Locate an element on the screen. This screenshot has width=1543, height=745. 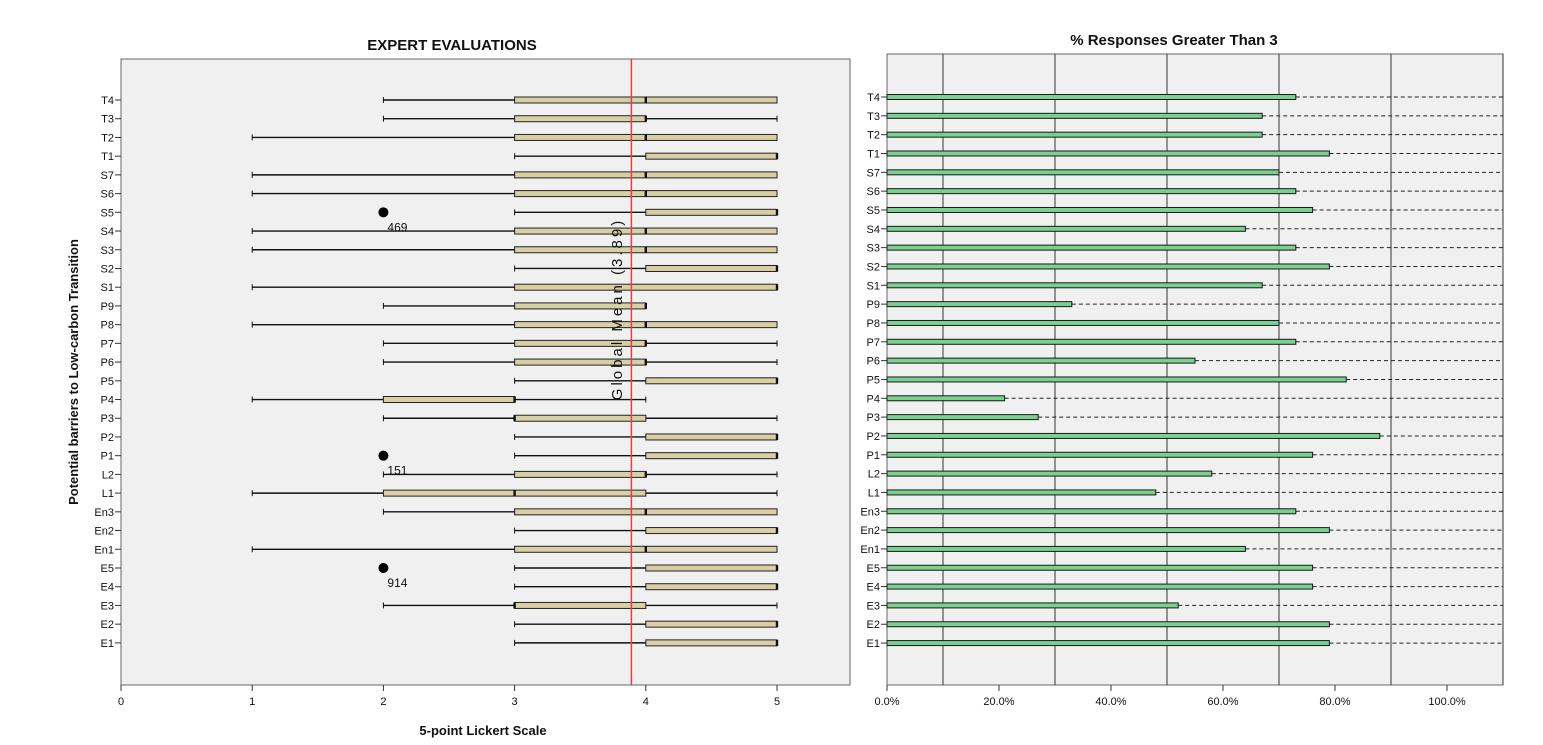
box-p9 is located at coordinates (514, 306).